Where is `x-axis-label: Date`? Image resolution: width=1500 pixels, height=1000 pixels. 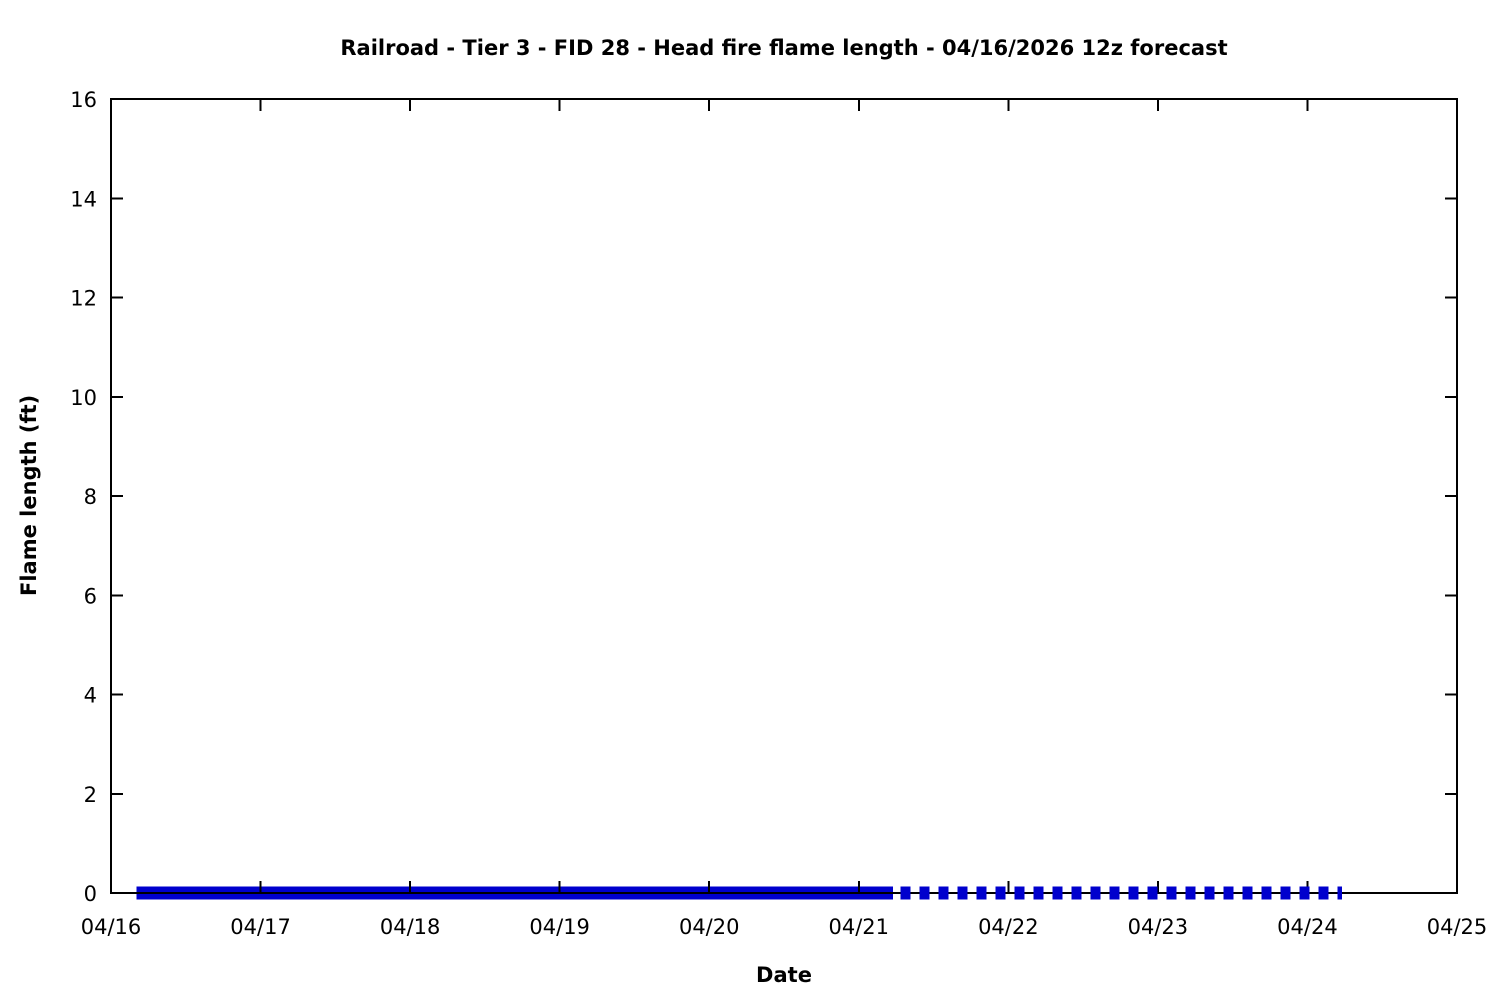
x-axis-label: Date is located at coordinates (784, 975).